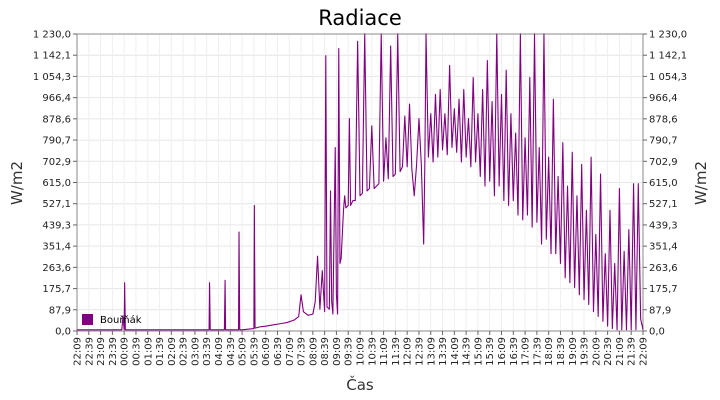  Describe the element at coordinates (455, 351) in the screenshot. I see `x-tick-label: 14:09` at that location.